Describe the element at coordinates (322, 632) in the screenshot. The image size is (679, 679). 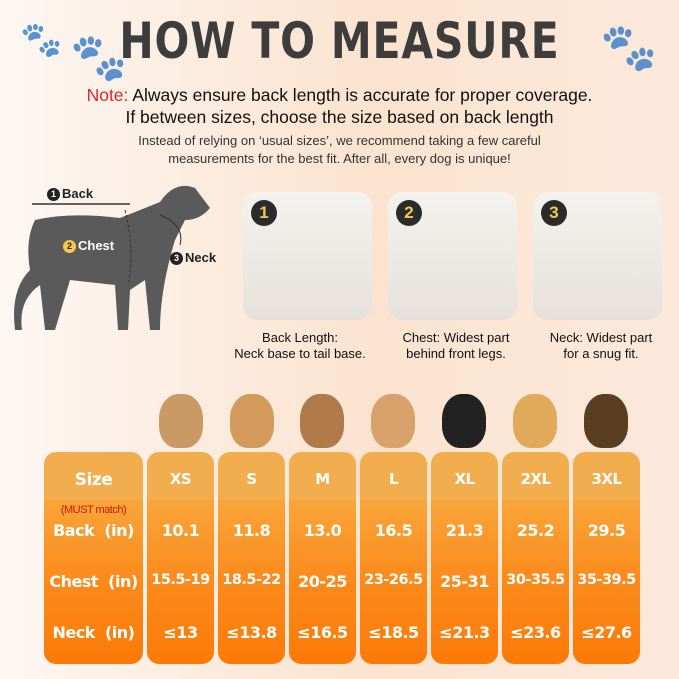
I see `cell-neck: ≤16.5` at that location.